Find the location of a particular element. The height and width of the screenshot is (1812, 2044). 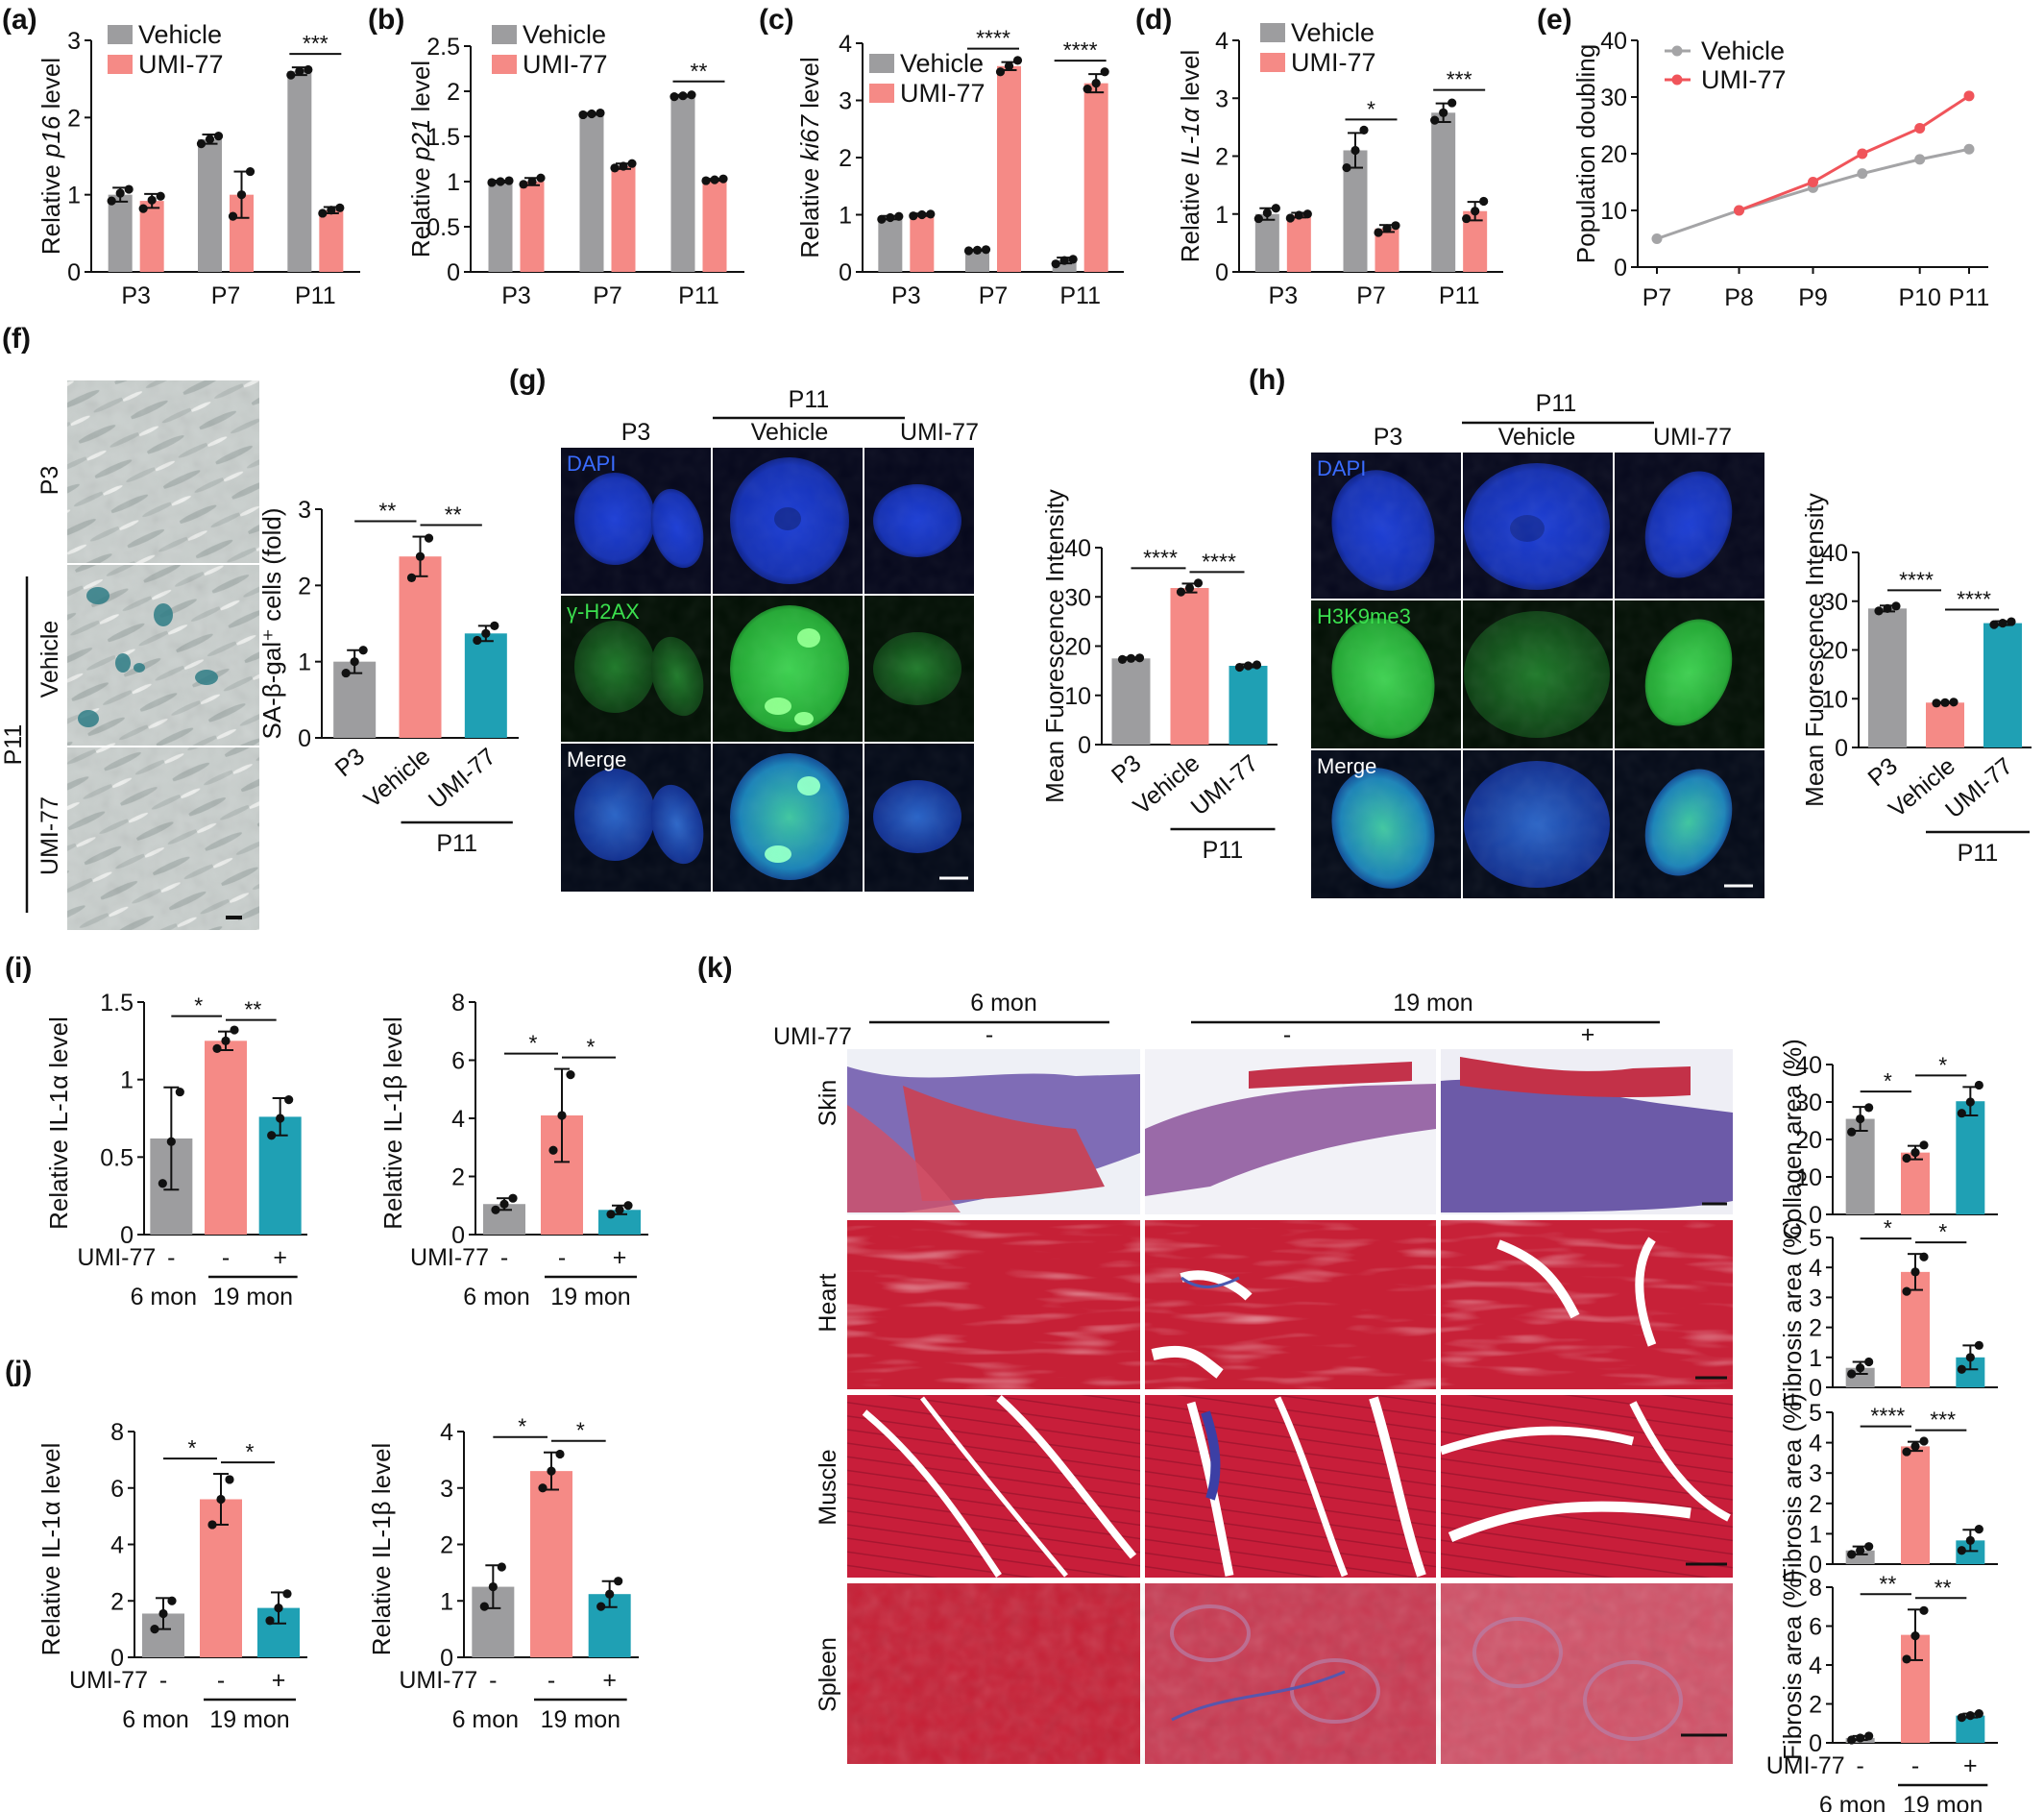

f-row-label-p3: P3 is located at coordinates (49, 481).